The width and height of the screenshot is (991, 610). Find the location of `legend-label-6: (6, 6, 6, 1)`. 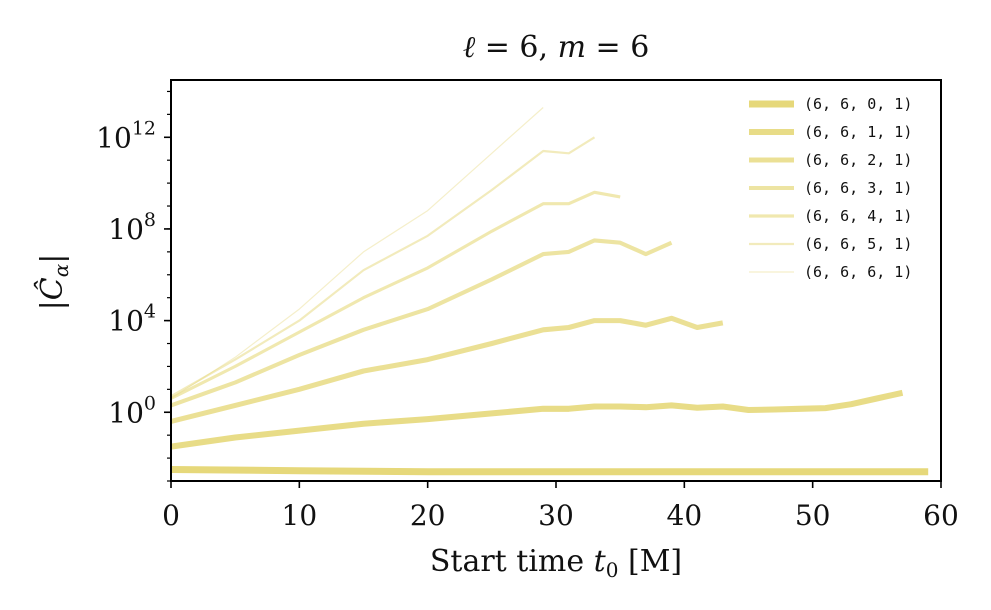

legend-label-6: (6, 6, 6, 1) is located at coordinates (858, 272).